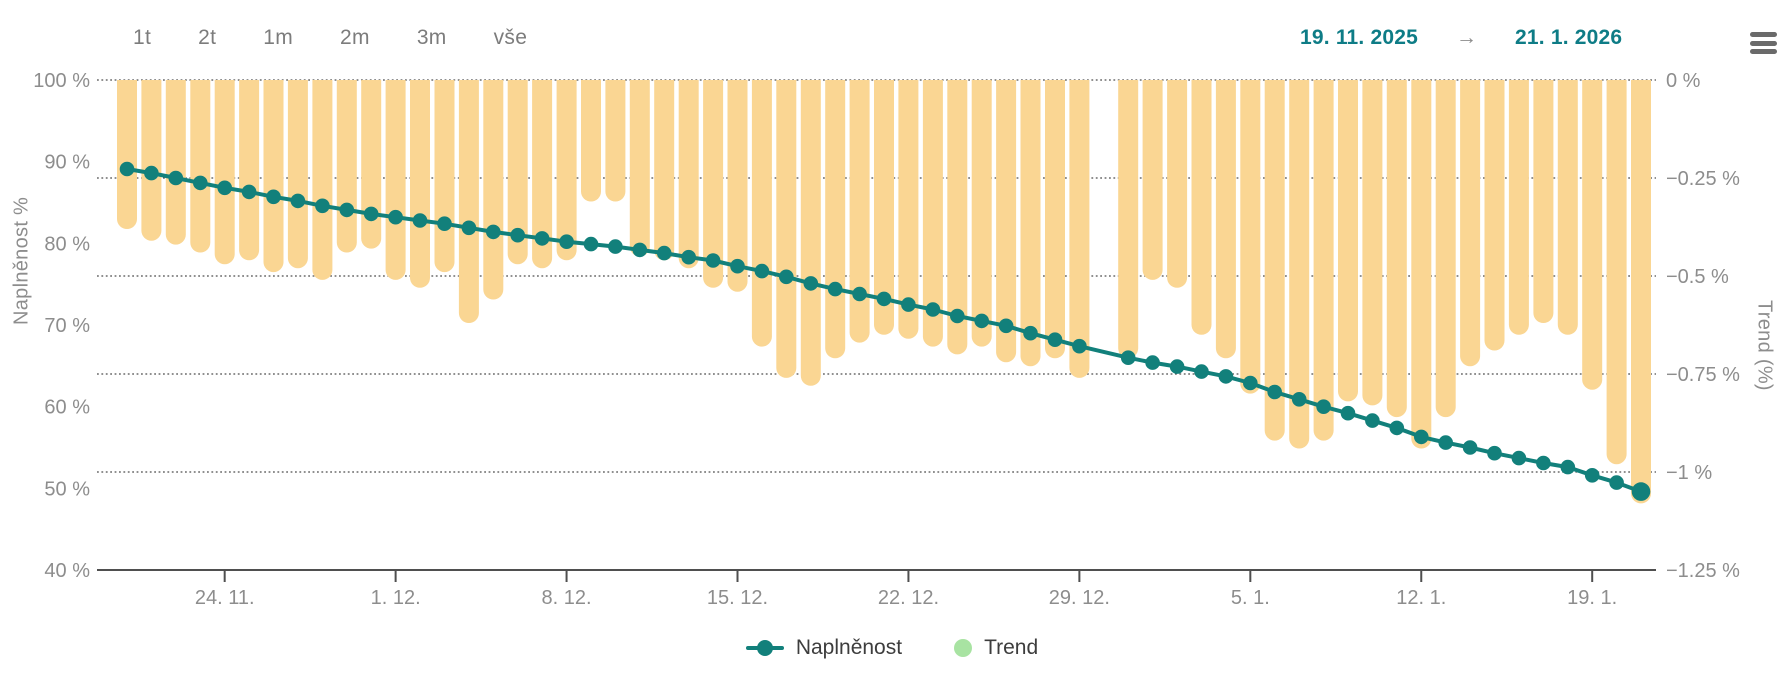  Describe the element at coordinates (278, 37) in the screenshot. I see `range-button-1m: 1m` at that location.